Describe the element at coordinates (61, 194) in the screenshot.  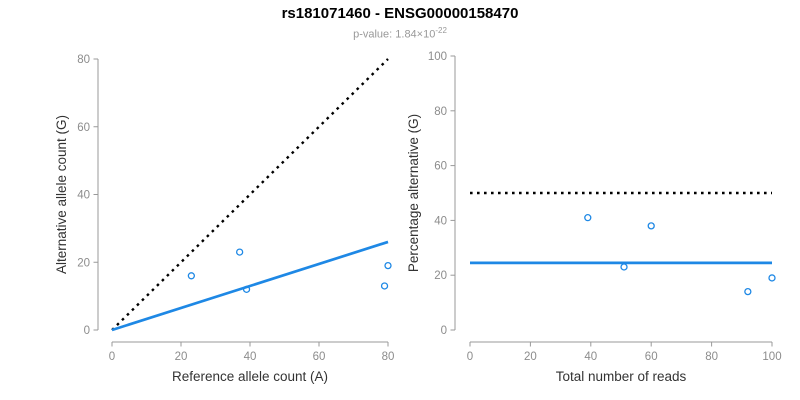
I see `y-axis-label: Alternative allele count (G)` at that location.